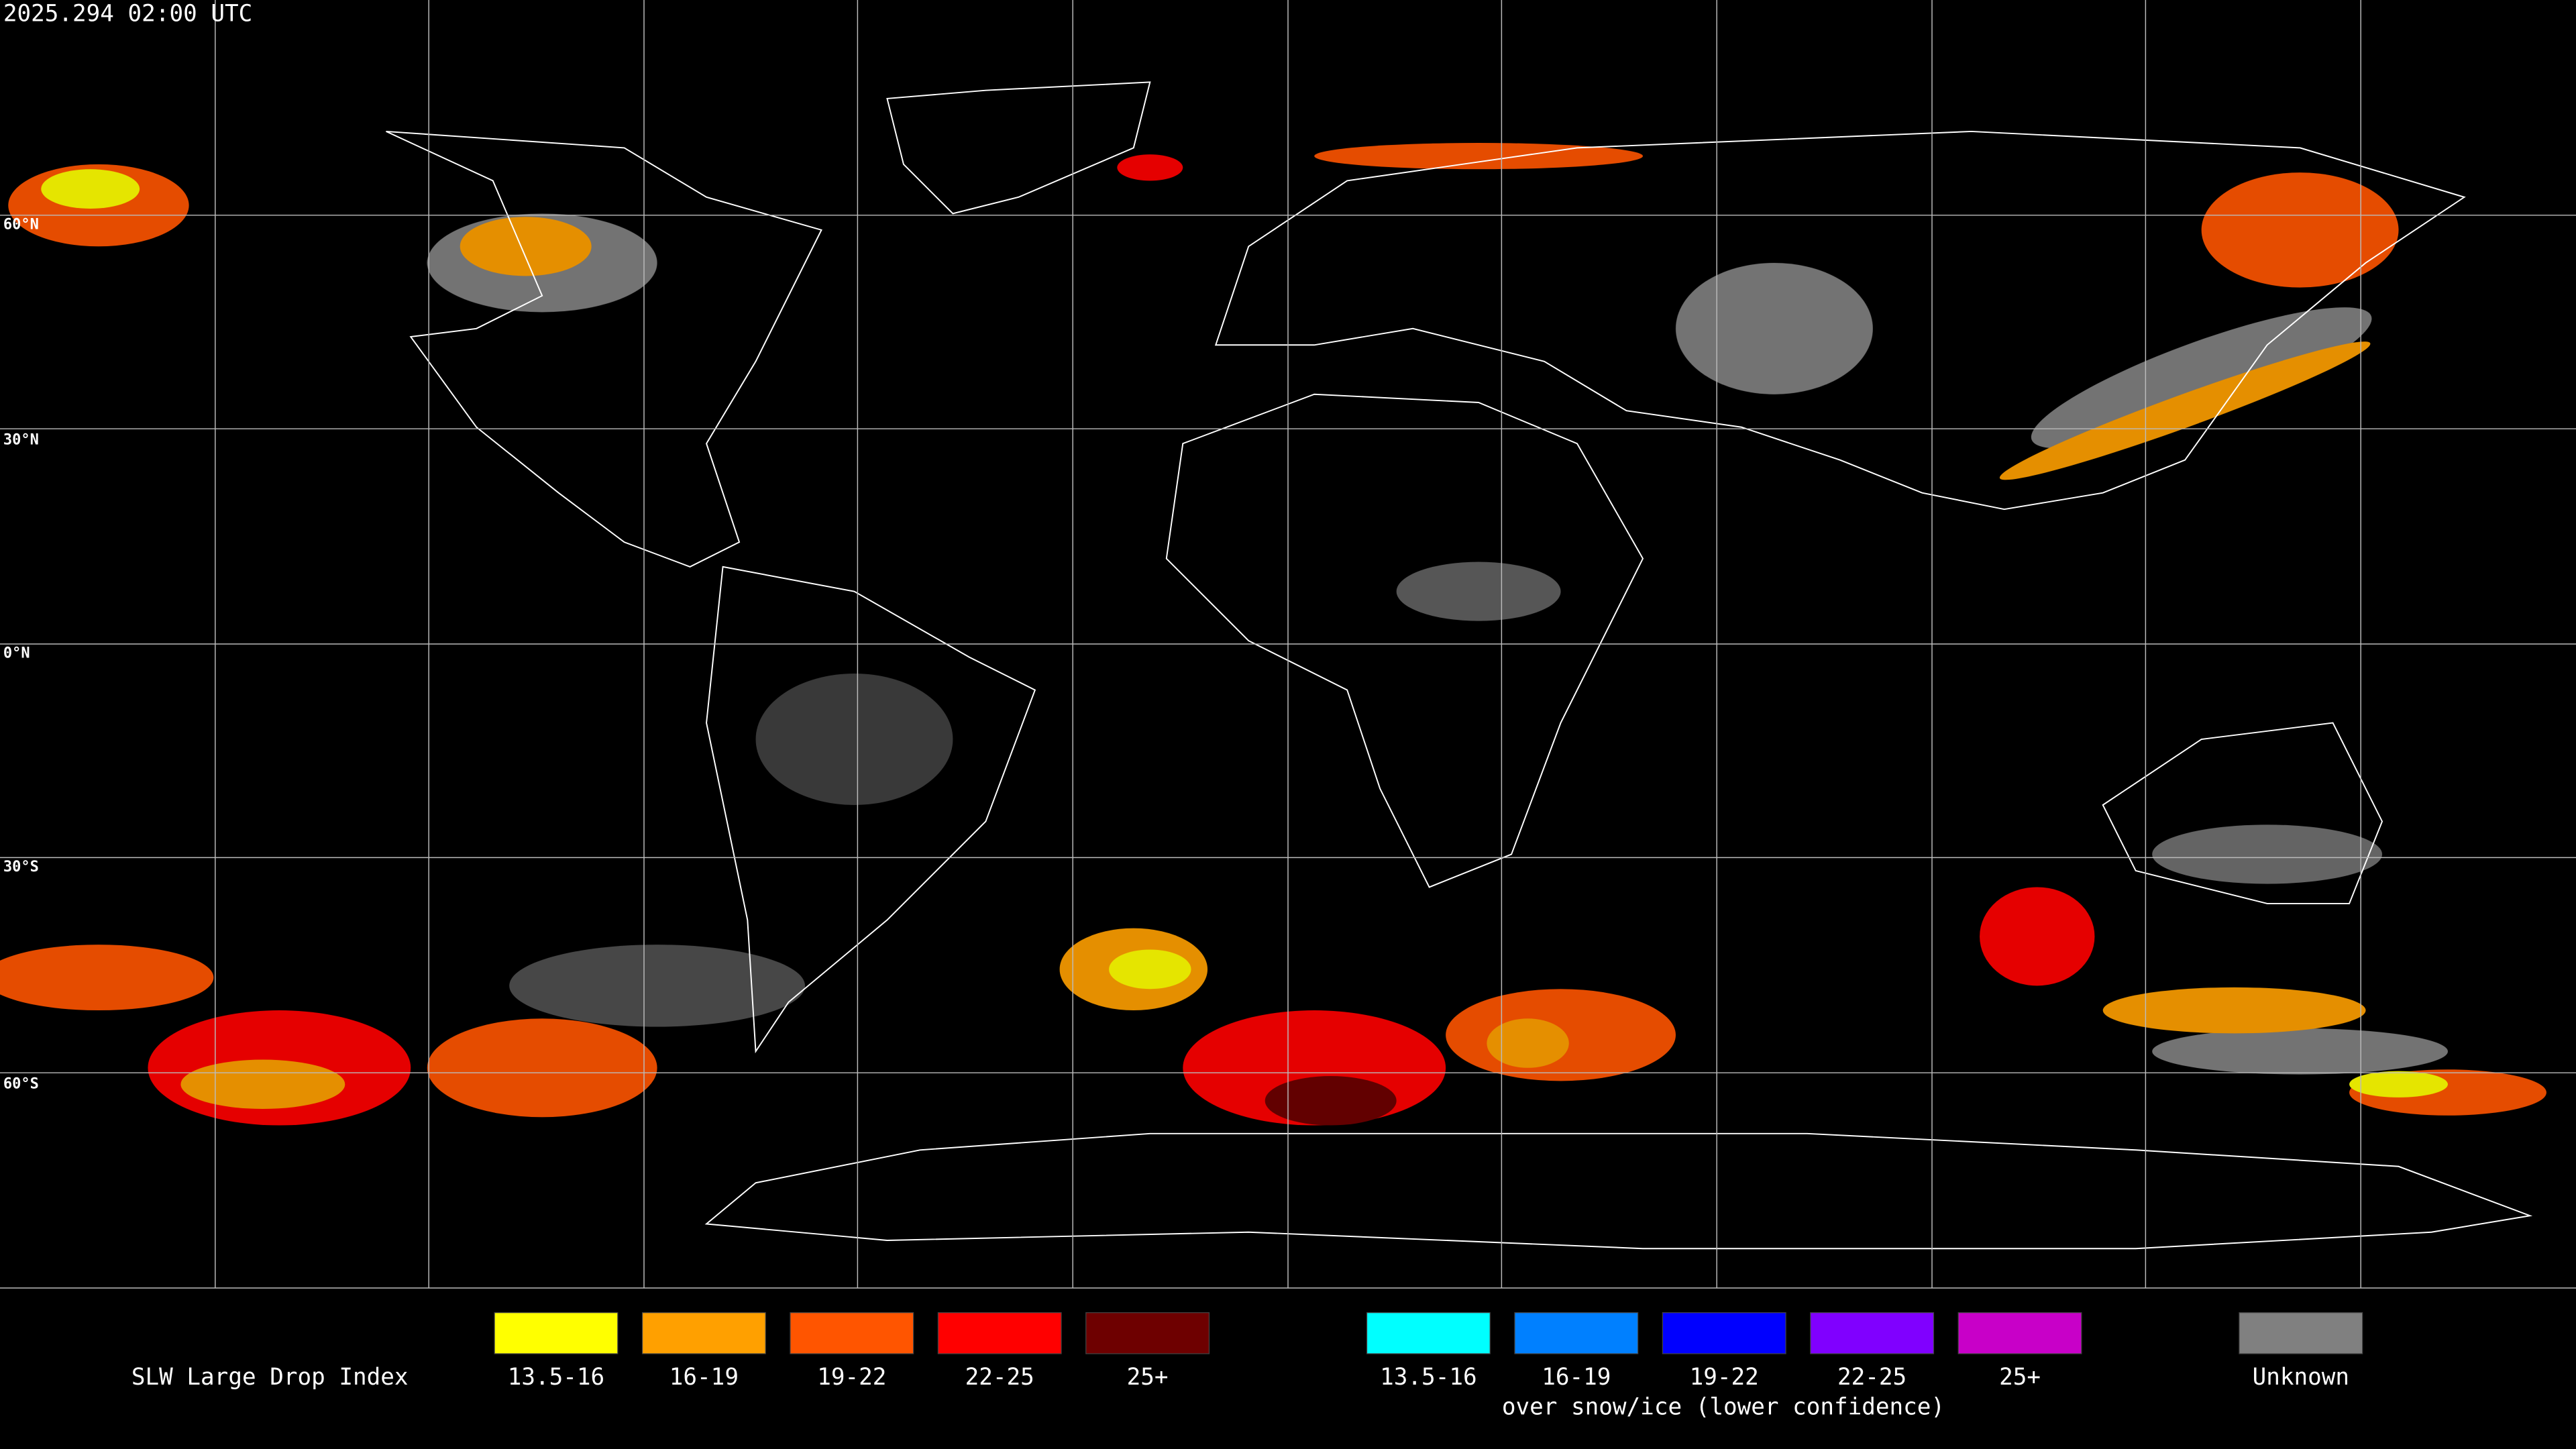  Describe the element at coordinates (127, 14) in the screenshot. I see `timestamp: 2025.294 02:00 UTC` at that location.